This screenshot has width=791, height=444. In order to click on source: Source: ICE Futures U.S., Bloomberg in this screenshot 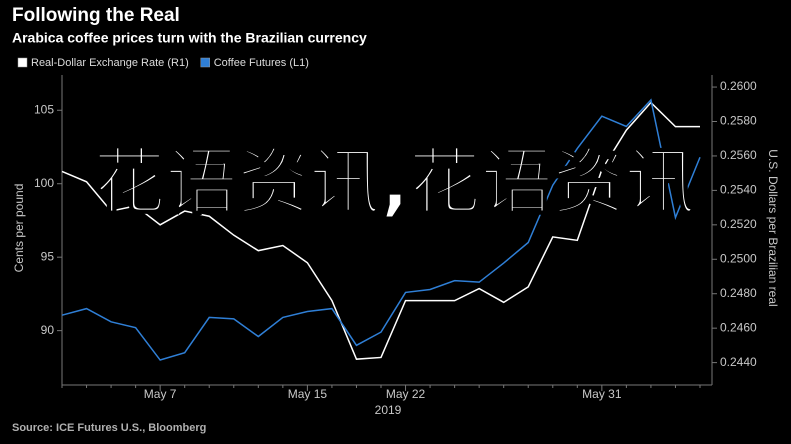, I will do `click(109, 428)`.